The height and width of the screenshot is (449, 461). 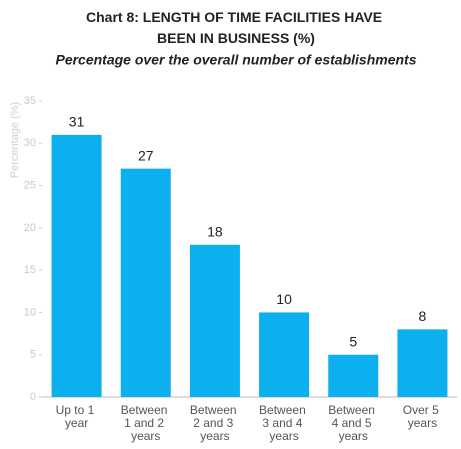 What do you see at coordinates (77, 416) in the screenshot?
I see `x-tick-label: Up to 1 year` at bounding box center [77, 416].